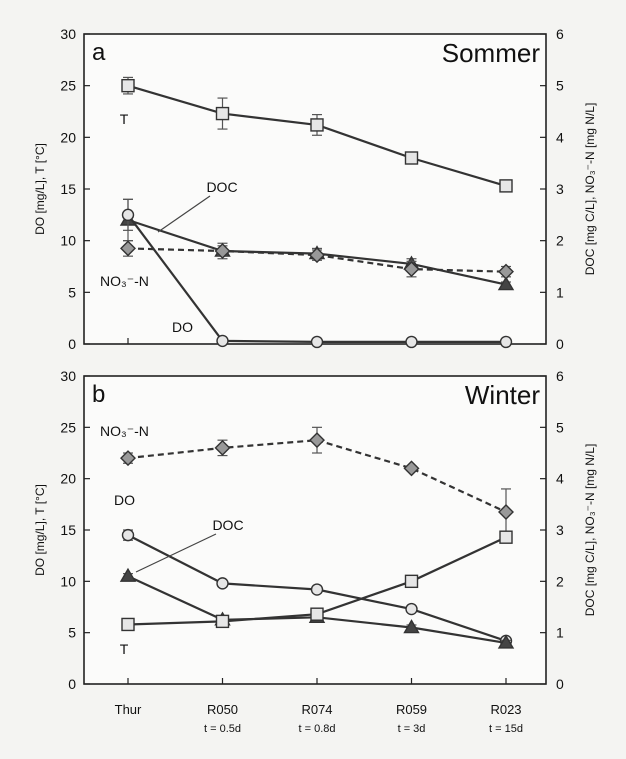 This screenshot has height=759, width=626. Describe the element at coordinates (411, 709) in the screenshot. I see `x-category-label: R059` at that location.